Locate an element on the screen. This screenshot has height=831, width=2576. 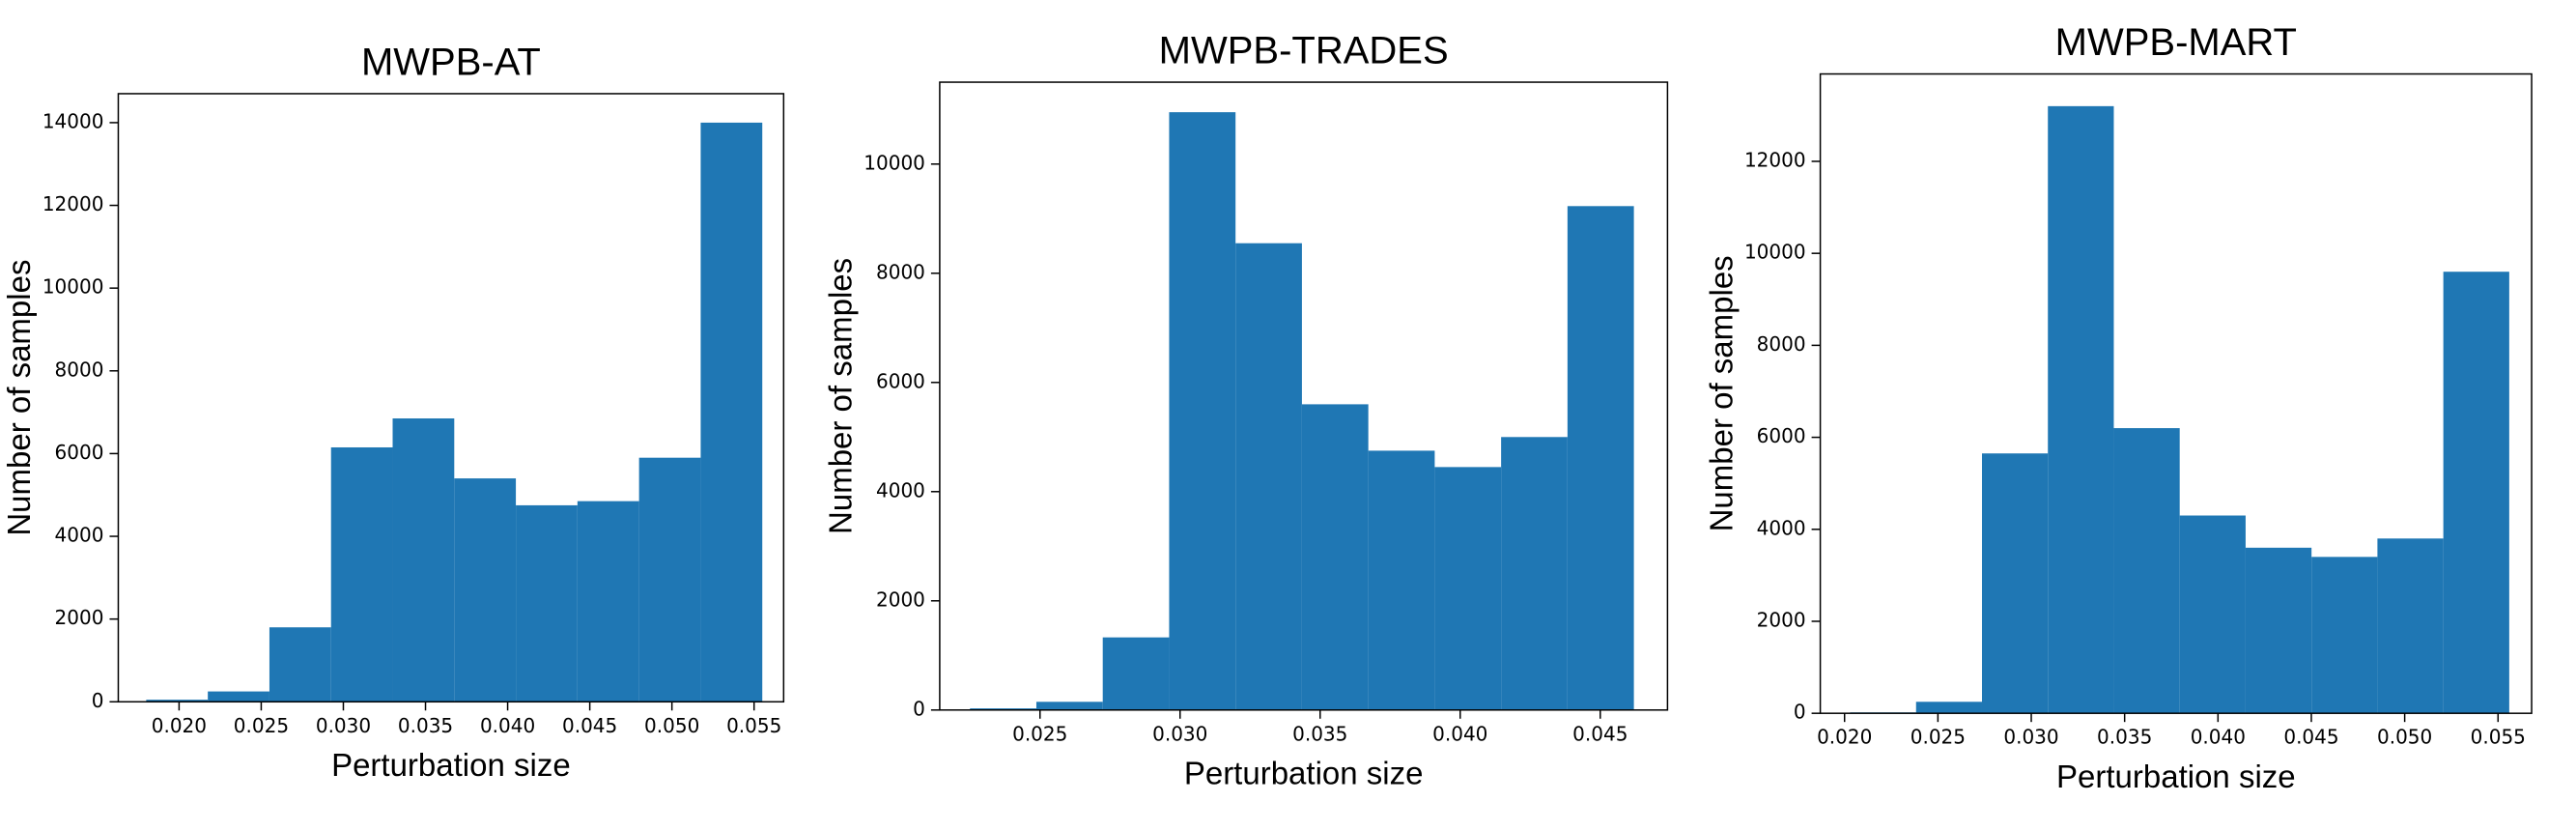
chart-title: MWPB-MART is located at coordinates (2176, 42).